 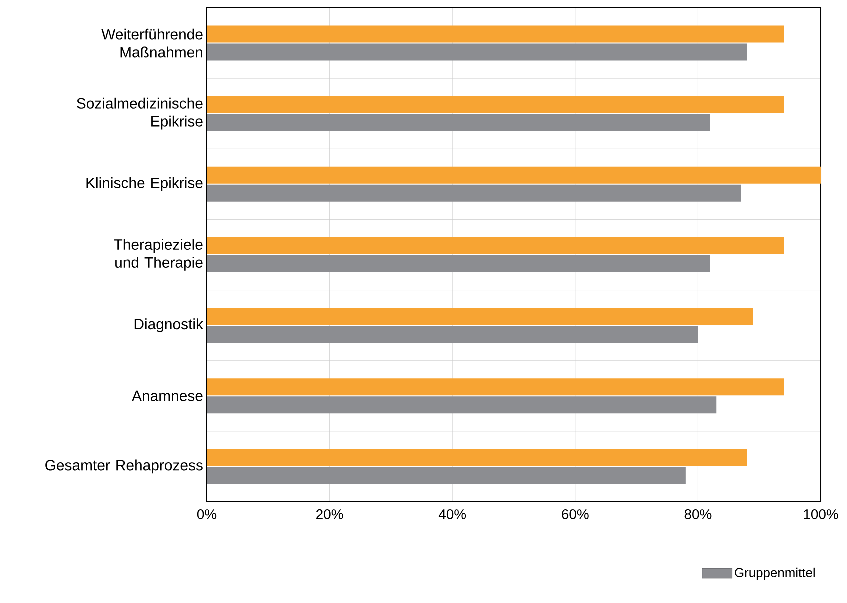 What do you see at coordinates (821, 515) in the screenshot?
I see `x-tick-label: 100%` at bounding box center [821, 515].